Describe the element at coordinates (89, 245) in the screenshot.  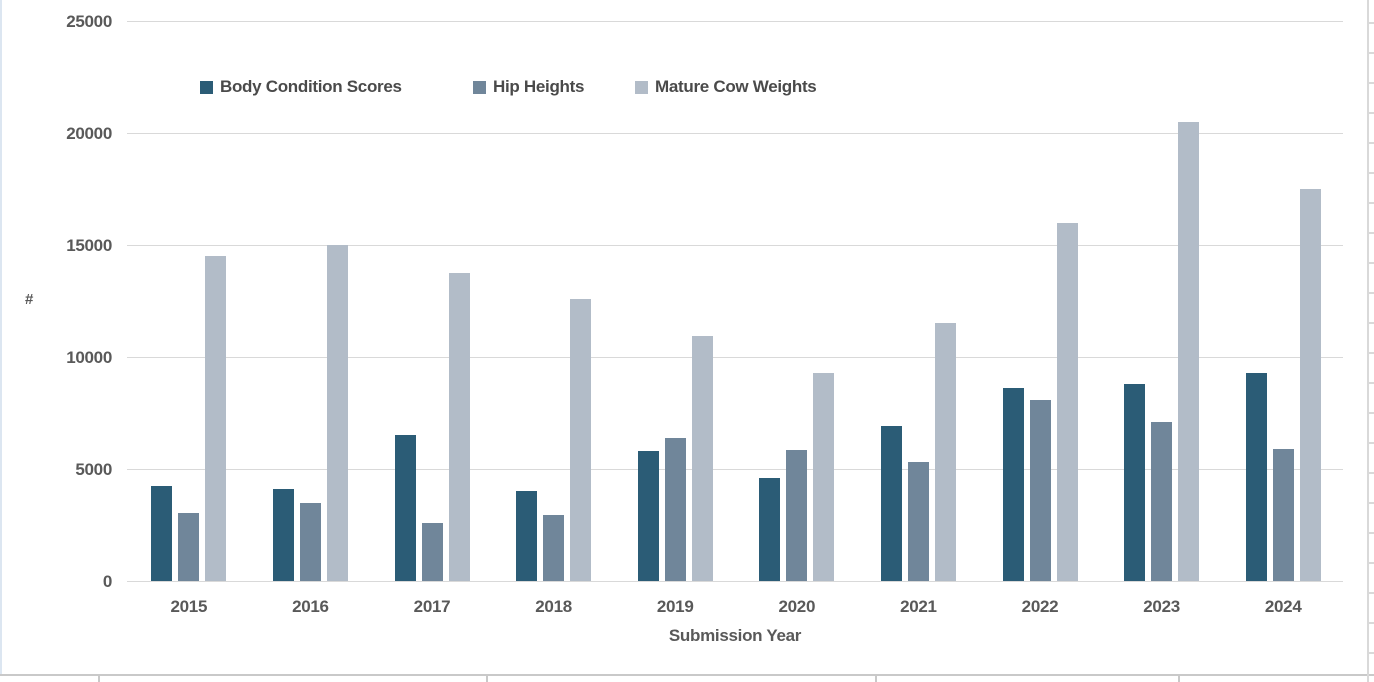
I see `y-tick-label-15000: 15000` at that location.